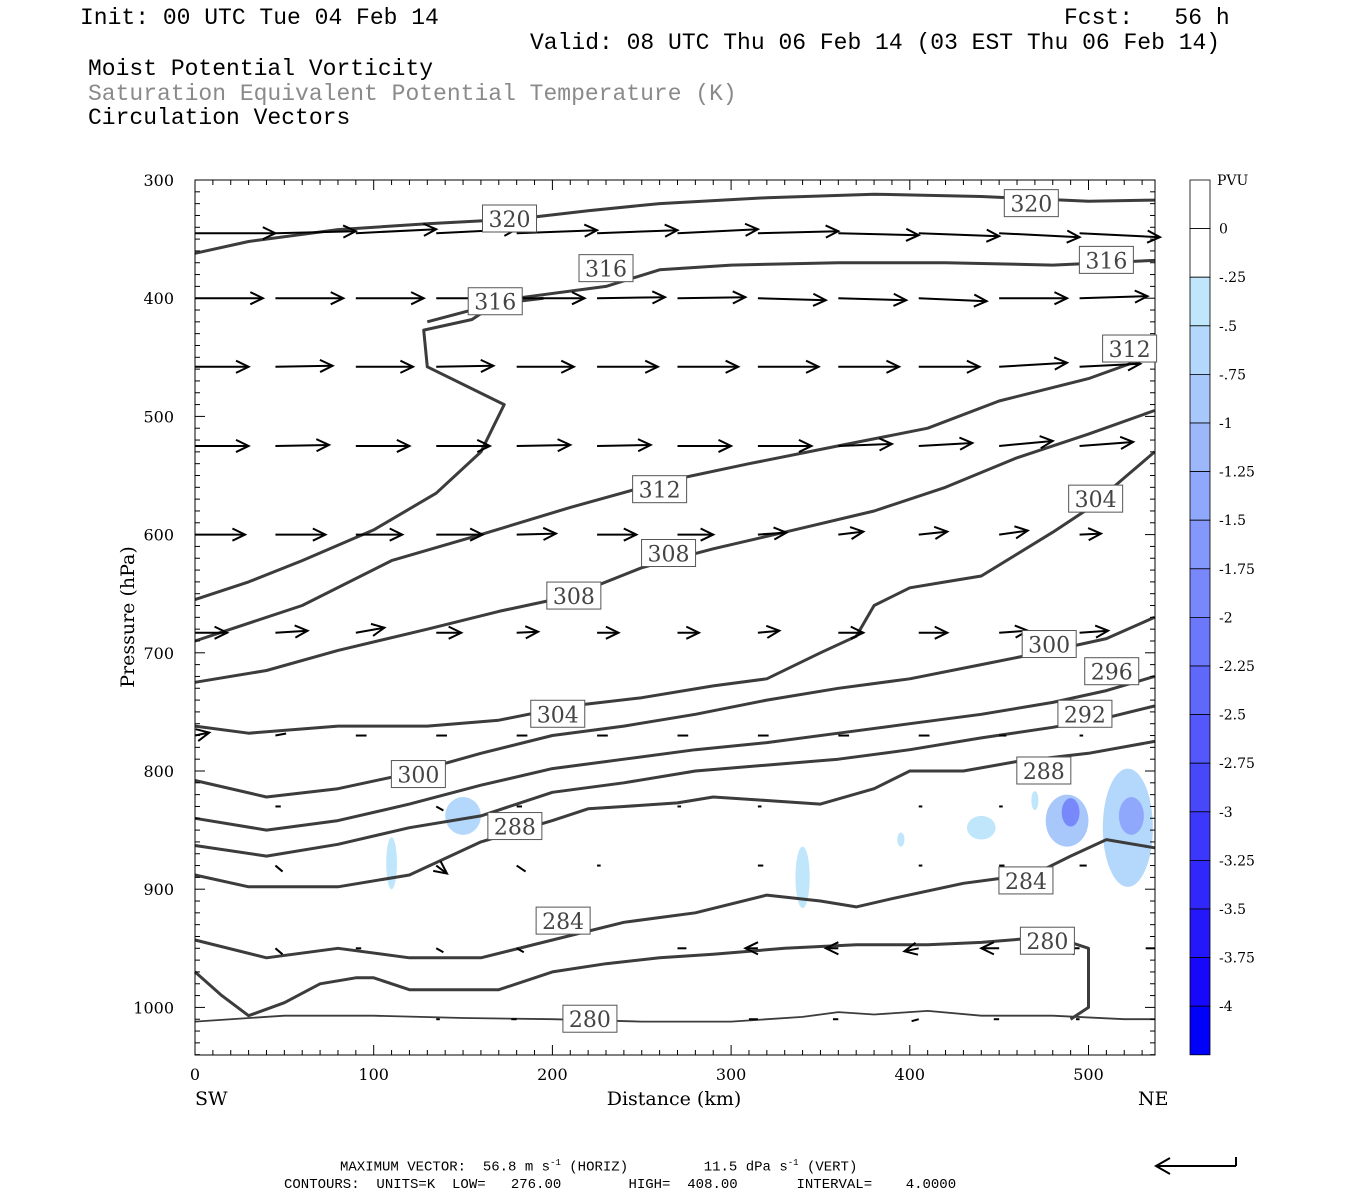 The height and width of the screenshot is (1200, 1350). What do you see at coordinates (731, 1074) in the screenshot?
I see `x-tick-label: 300` at bounding box center [731, 1074].